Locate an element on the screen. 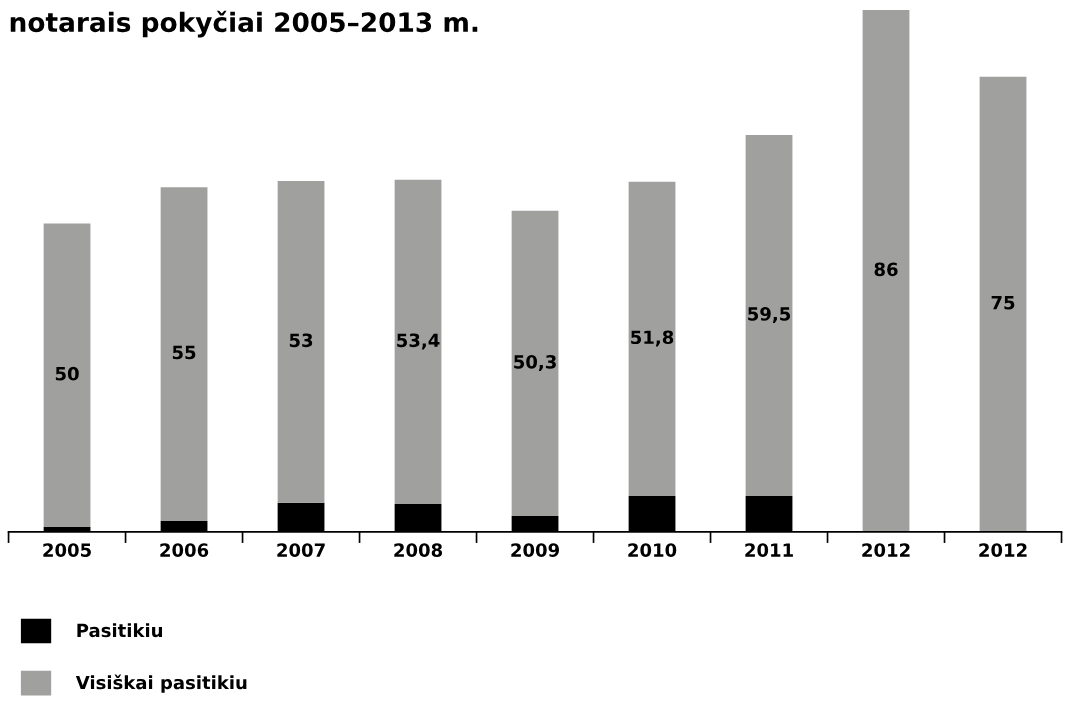 The height and width of the screenshot is (711, 1069). data-label: 50 is located at coordinates (67, 373).